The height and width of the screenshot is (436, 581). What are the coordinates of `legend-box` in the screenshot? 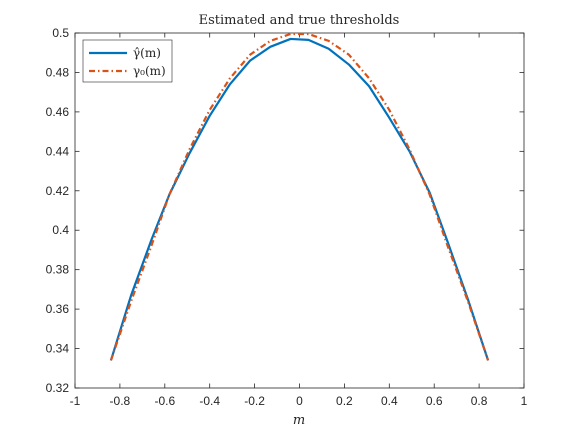 It's located at (127, 61).